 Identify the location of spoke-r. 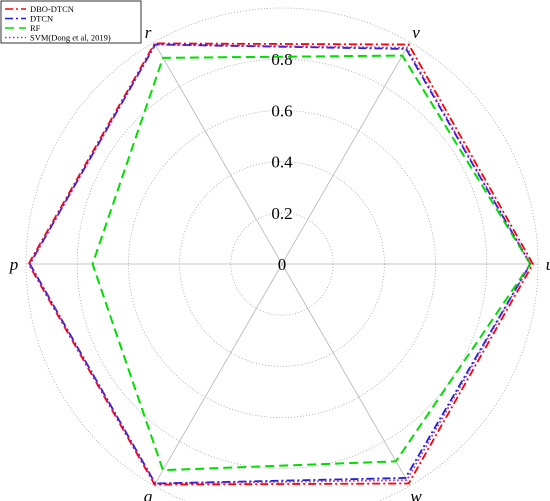
(218, 153).